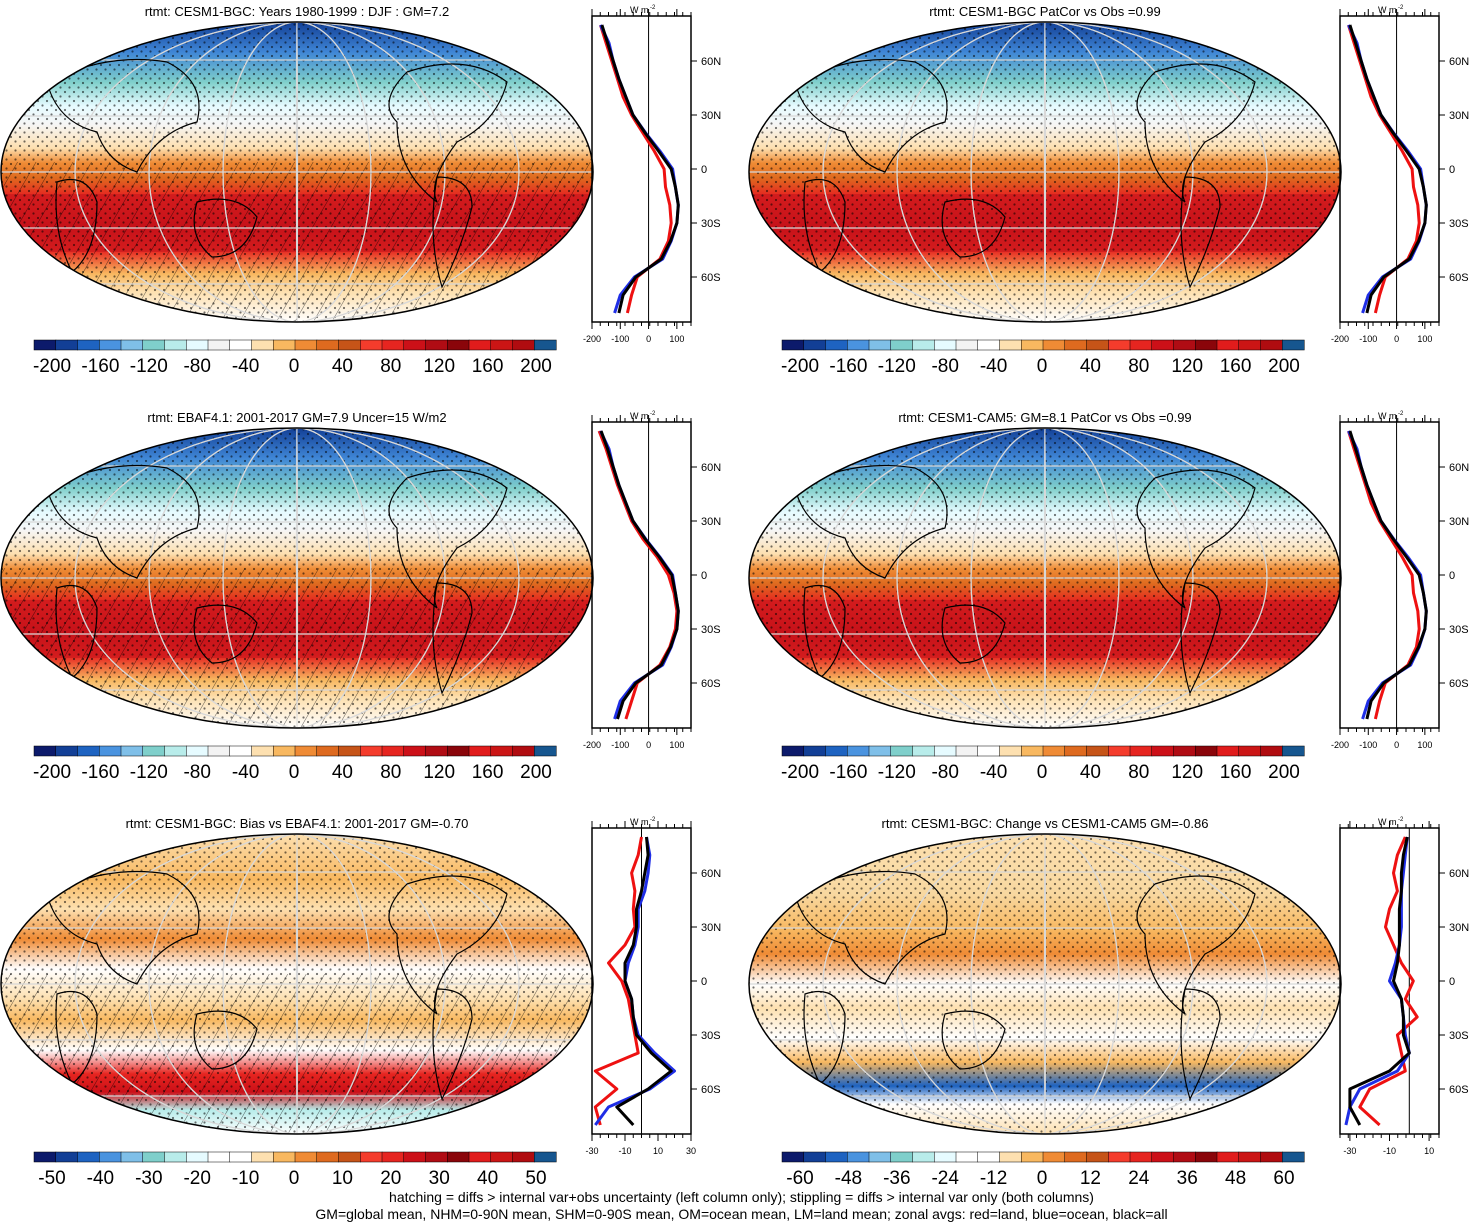 The width and height of the screenshot is (1483, 1222). What do you see at coordinates (658, 1151) in the screenshot?
I see `x-tick-label: 10` at bounding box center [658, 1151].